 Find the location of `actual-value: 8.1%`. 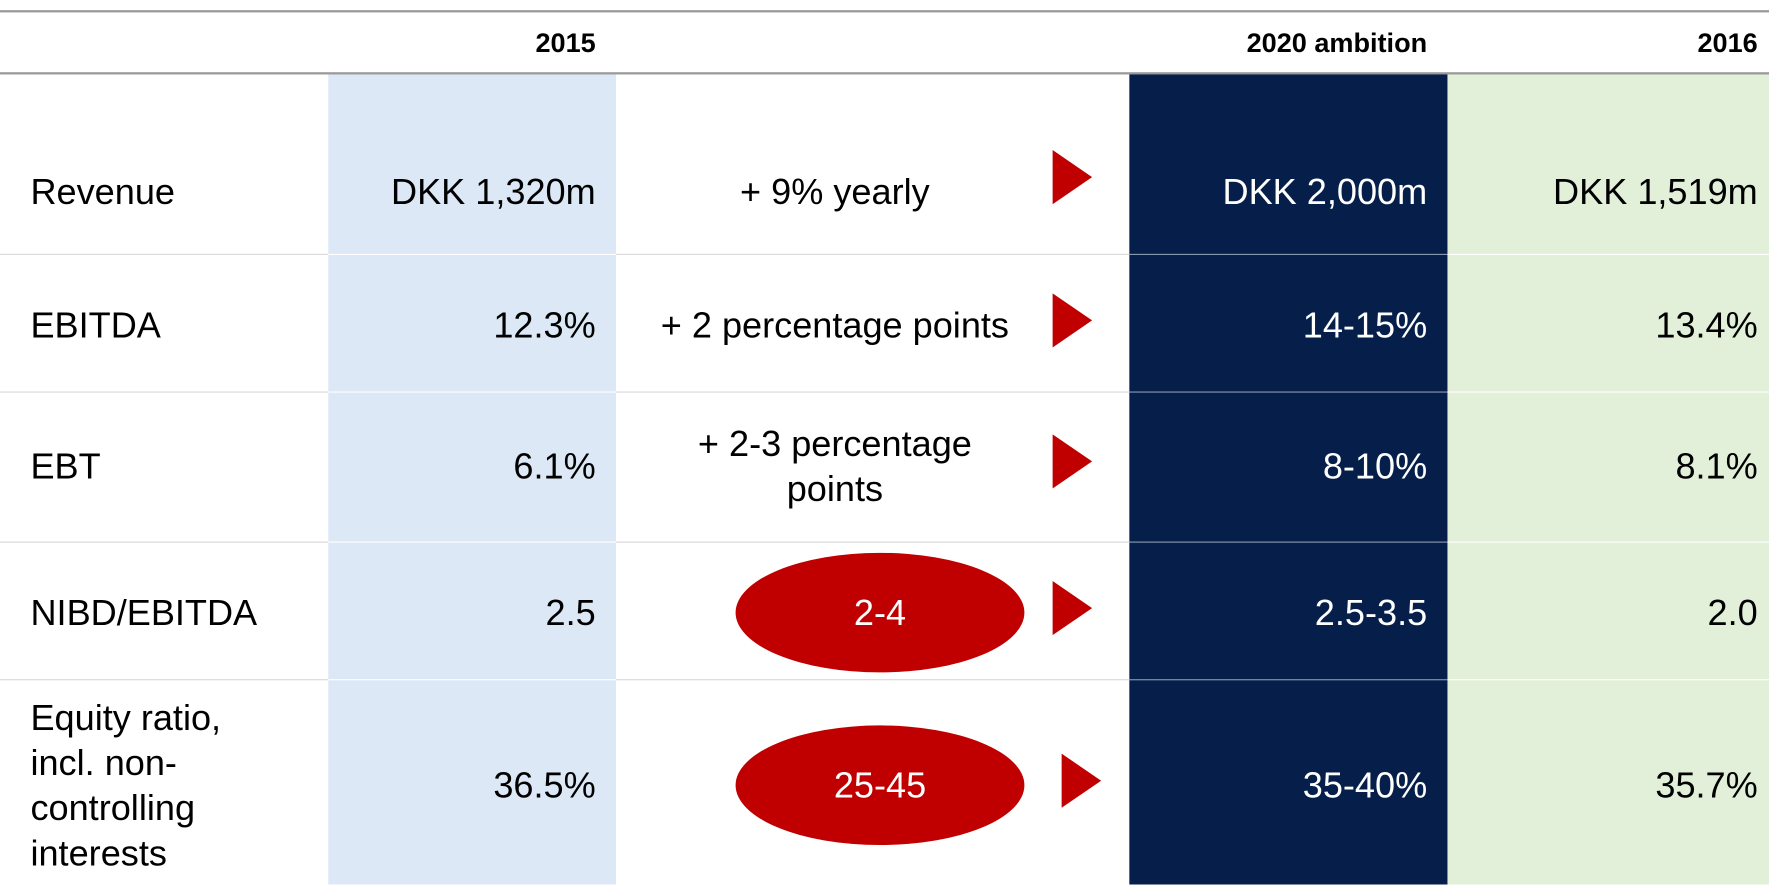

actual-value: 8.1% is located at coordinates (1716, 466).